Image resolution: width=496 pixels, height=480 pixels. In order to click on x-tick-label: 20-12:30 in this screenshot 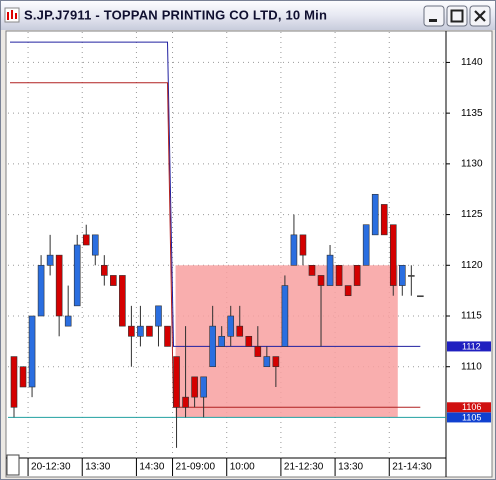, I will do `click(51, 467)`.